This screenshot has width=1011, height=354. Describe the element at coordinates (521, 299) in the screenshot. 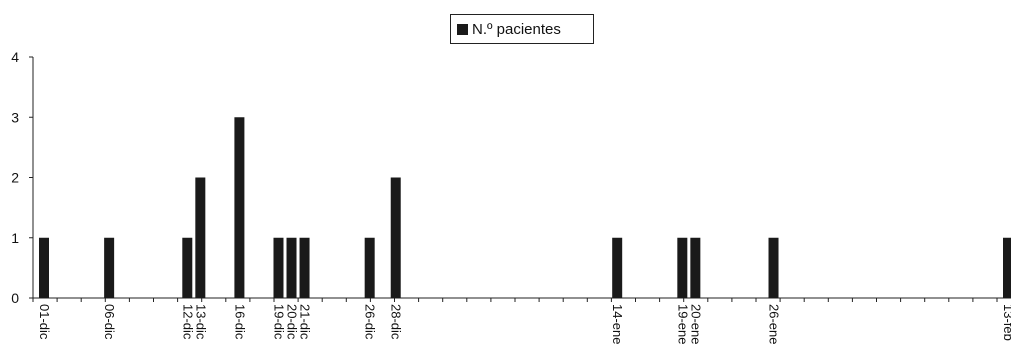

I see `x-axis` at that location.